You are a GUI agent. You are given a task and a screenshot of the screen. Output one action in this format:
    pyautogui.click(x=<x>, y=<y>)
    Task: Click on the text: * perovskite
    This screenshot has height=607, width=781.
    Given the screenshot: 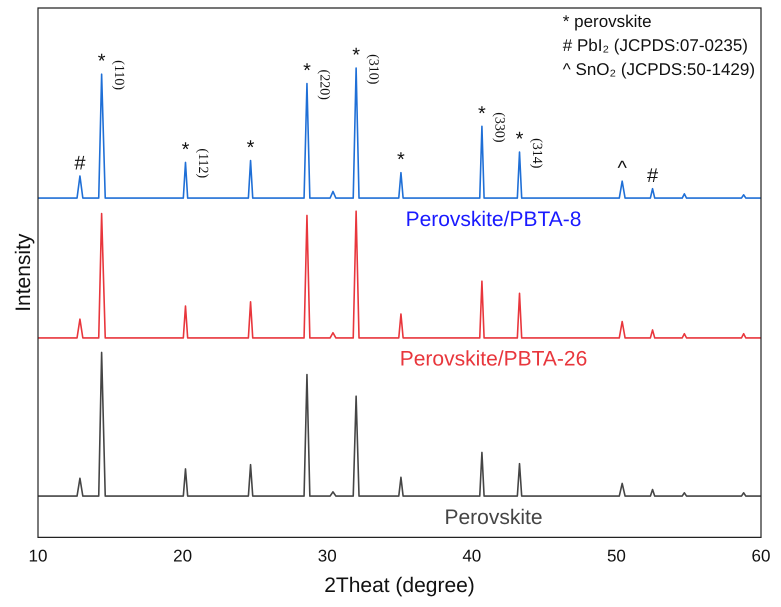 What is the action you would take?
    pyautogui.click(x=607, y=22)
    